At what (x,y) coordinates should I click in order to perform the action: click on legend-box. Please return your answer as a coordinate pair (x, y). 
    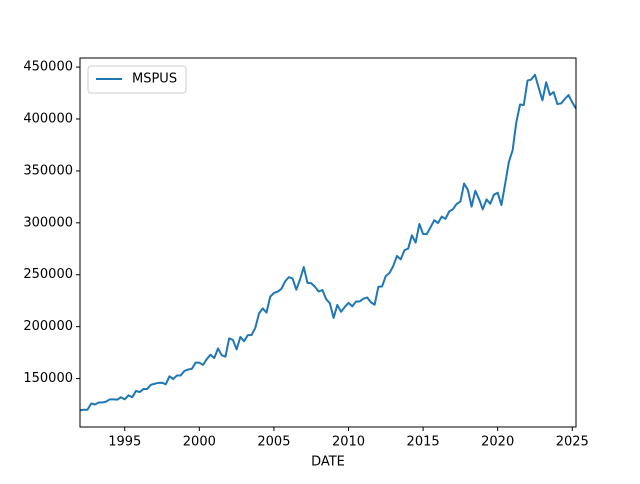
    Looking at the image, I should click on (137, 79).